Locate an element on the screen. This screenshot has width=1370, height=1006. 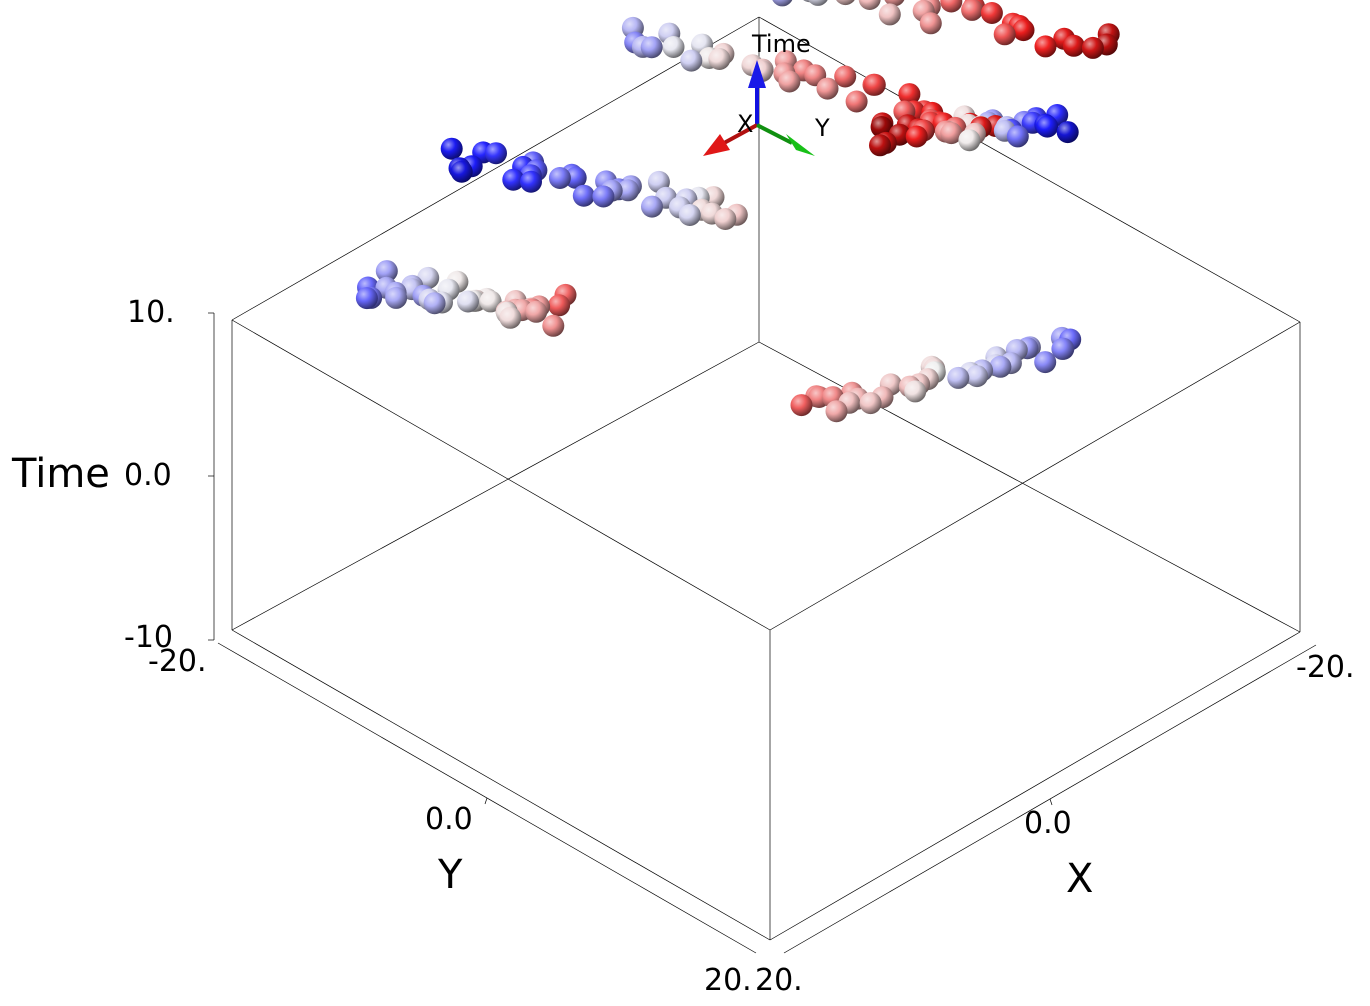
time-axis-title: Time is located at coordinates (60, 474).